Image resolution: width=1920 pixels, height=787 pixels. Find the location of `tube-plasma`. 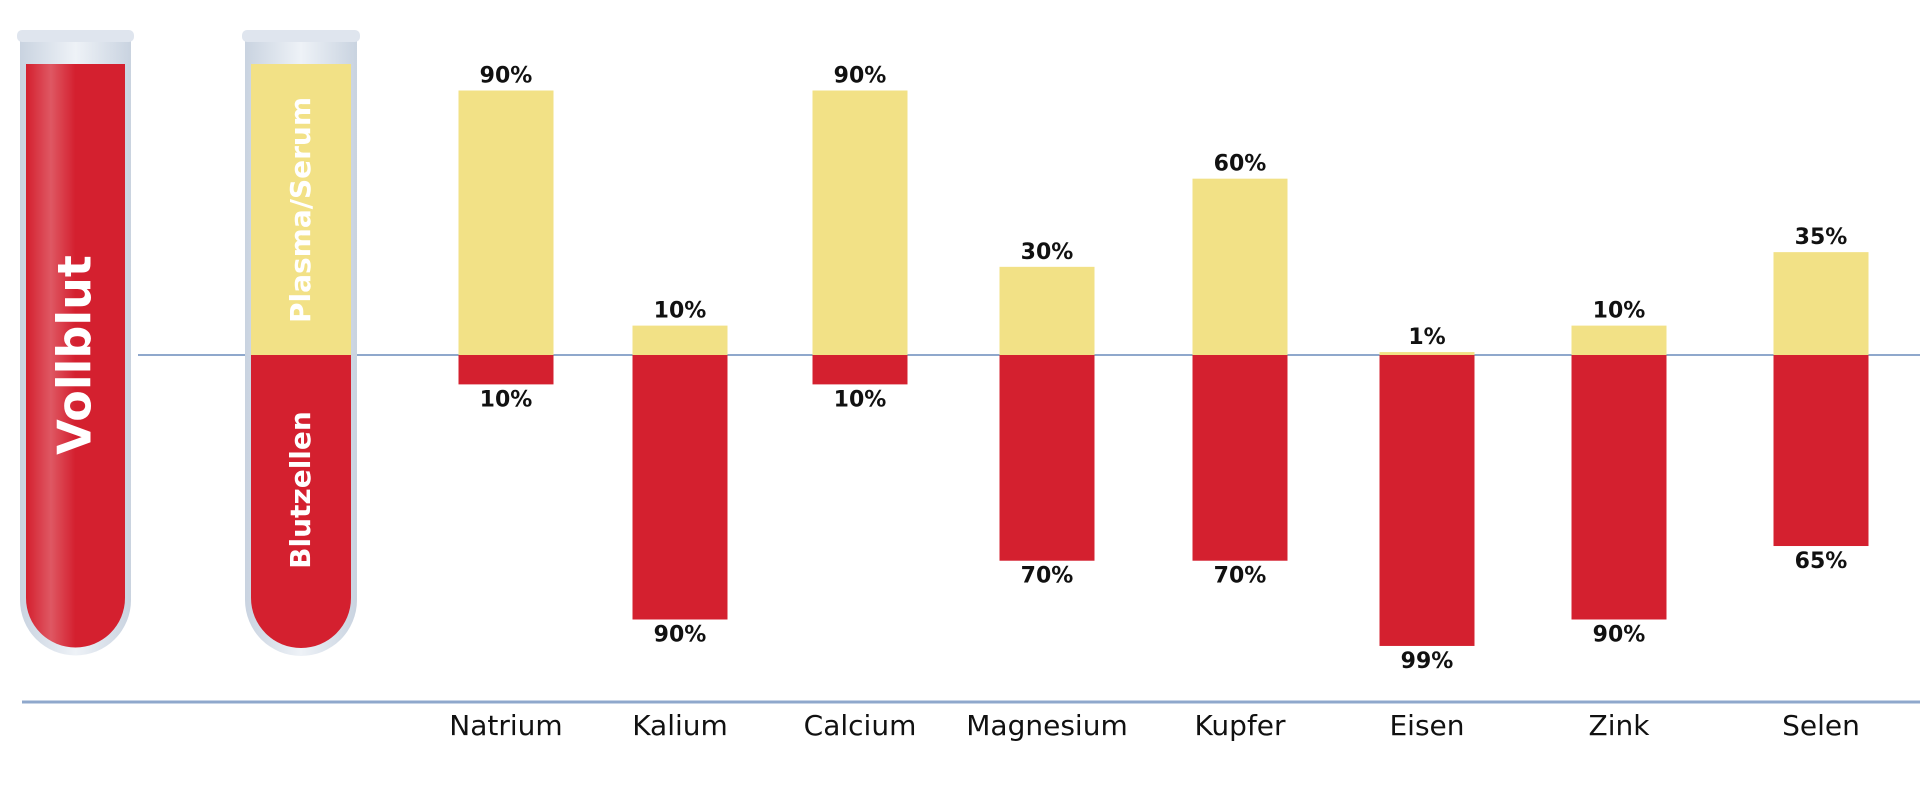

tube-plasma is located at coordinates (301, 209).